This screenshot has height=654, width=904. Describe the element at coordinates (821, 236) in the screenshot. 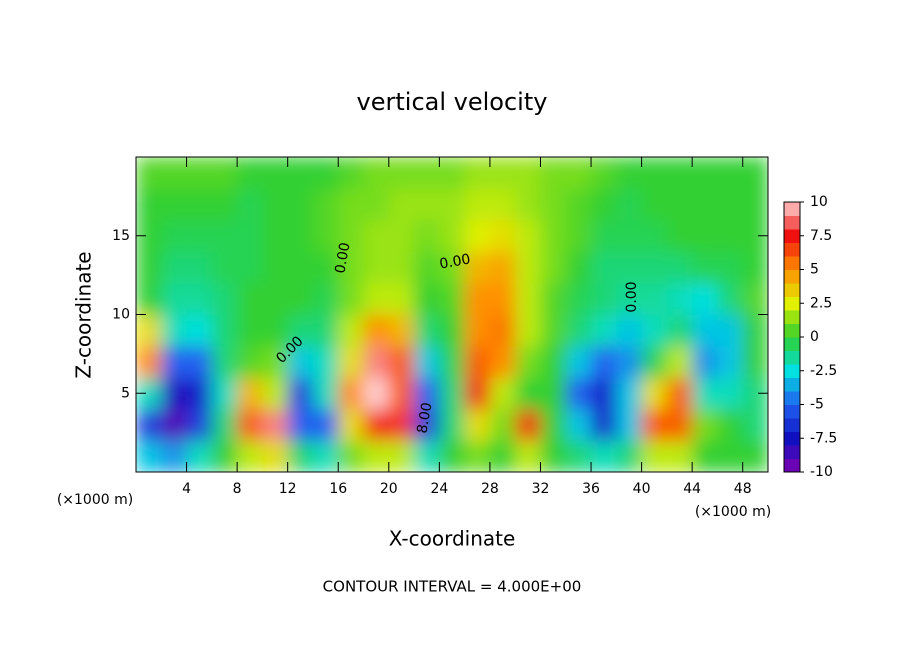

I see `colorbar-tick-label: 7.5` at that location.